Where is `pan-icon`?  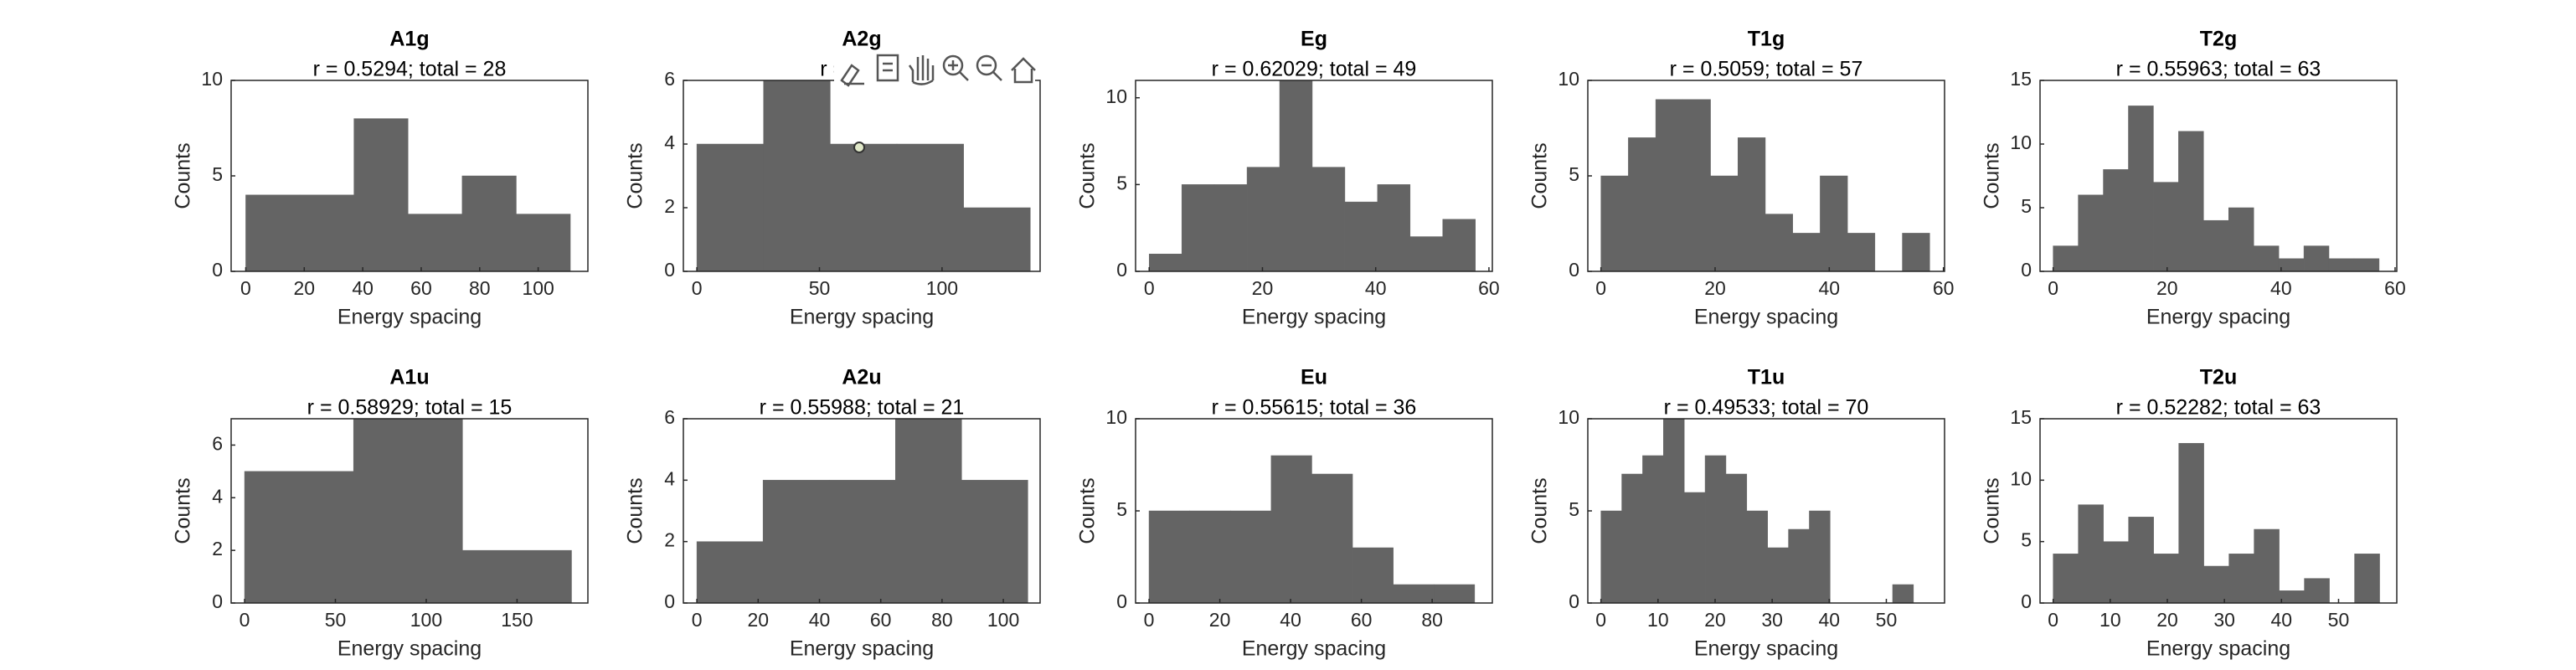 pan-icon is located at coordinates (921, 70).